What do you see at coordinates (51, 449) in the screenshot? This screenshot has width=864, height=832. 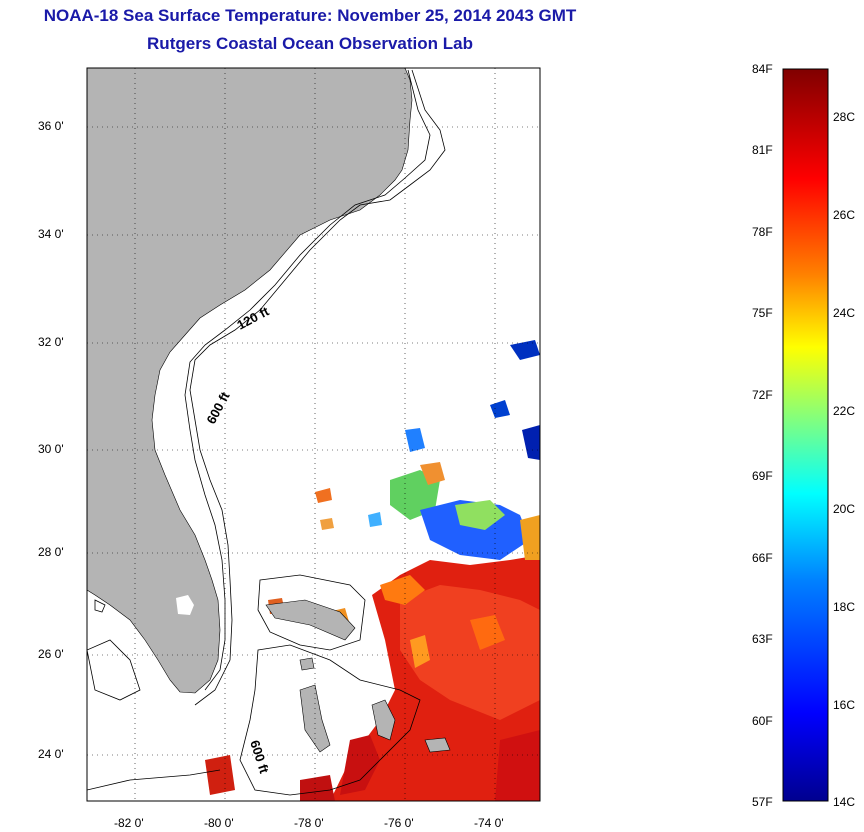 I see `lat-label: 30 0'` at bounding box center [51, 449].